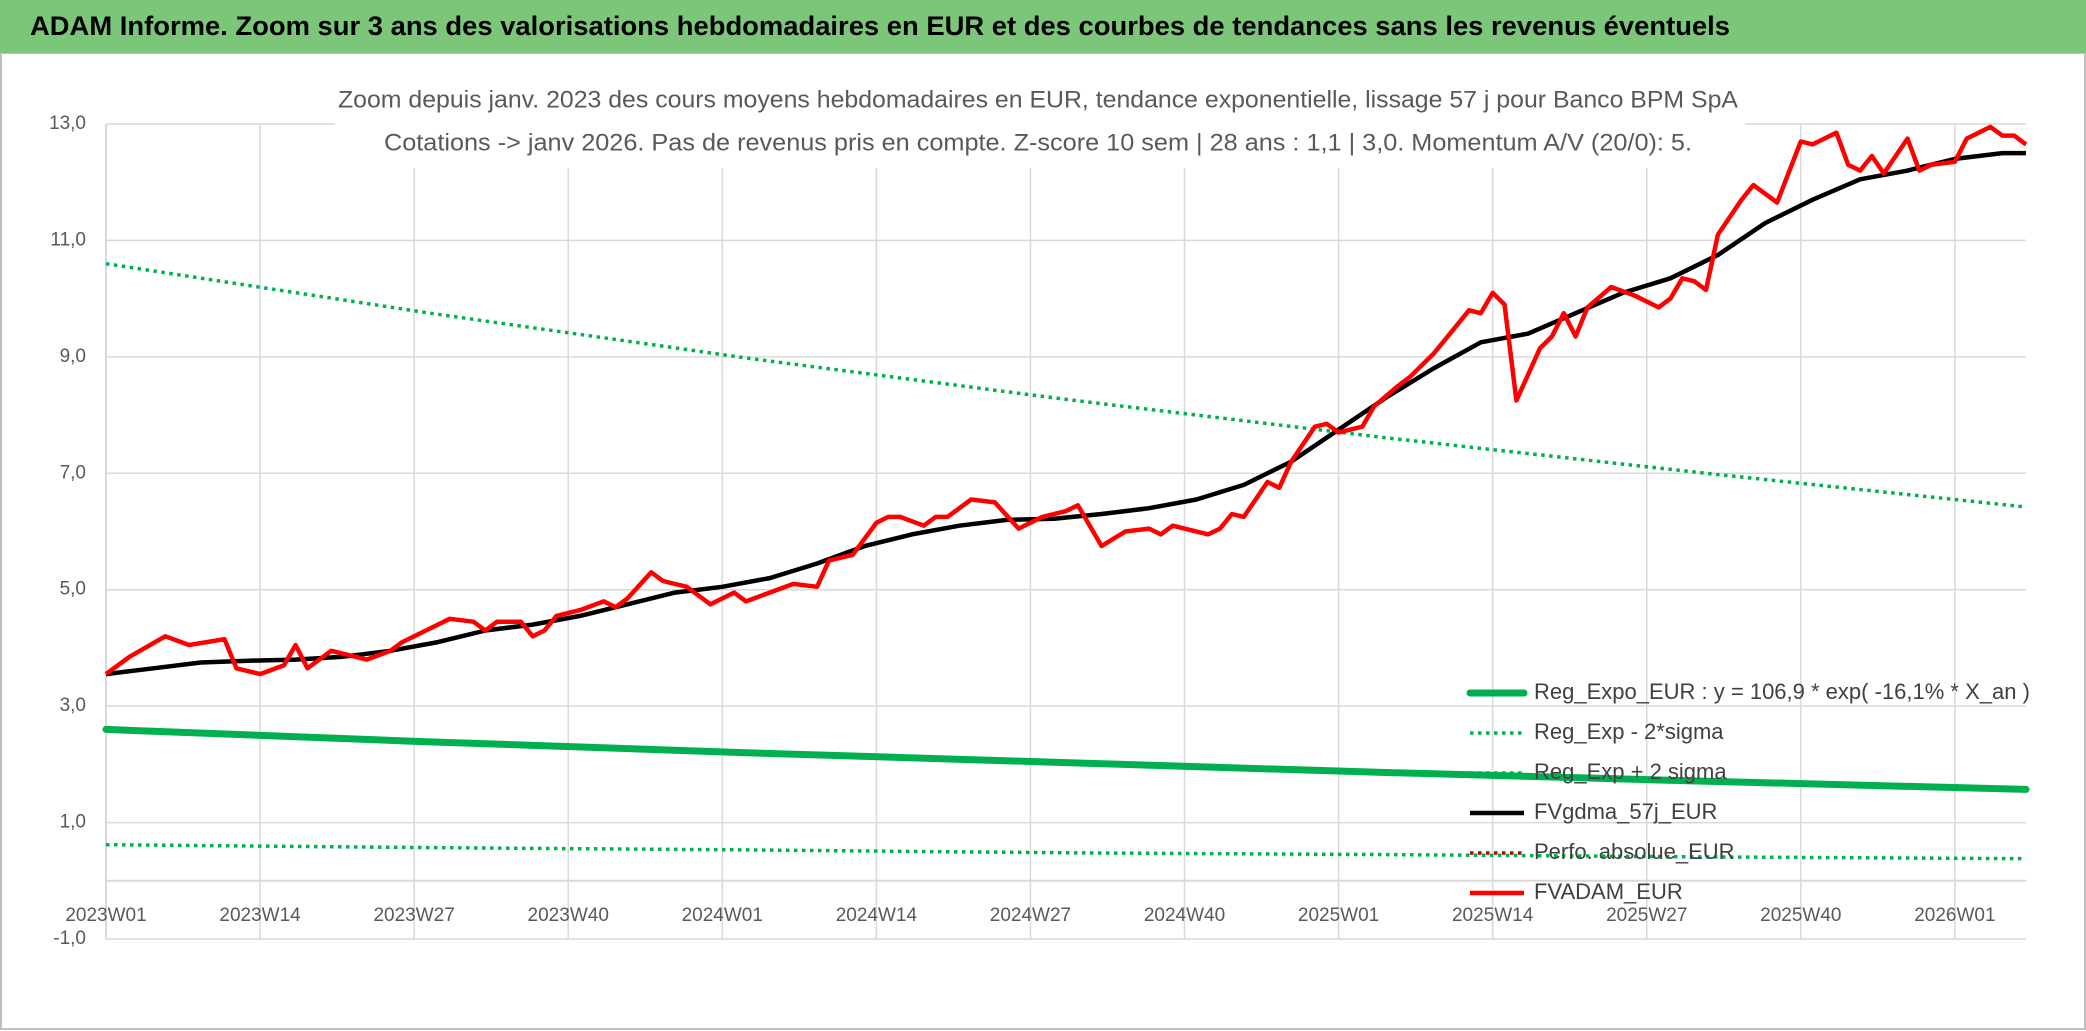  What do you see at coordinates (73, 589) in the screenshot?
I see `y-tick-label: 5,0` at bounding box center [73, 589].